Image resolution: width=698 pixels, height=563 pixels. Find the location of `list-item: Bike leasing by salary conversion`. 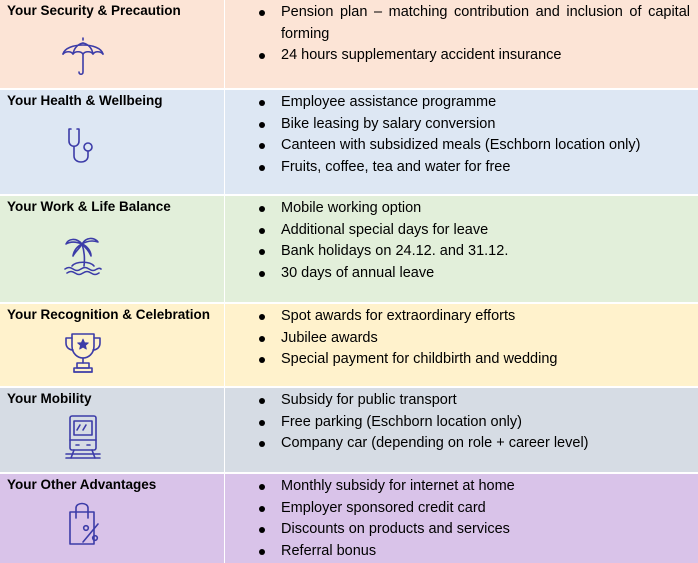

list-item: Bike leasing by salary conversion is located at coordinates (461, 125).